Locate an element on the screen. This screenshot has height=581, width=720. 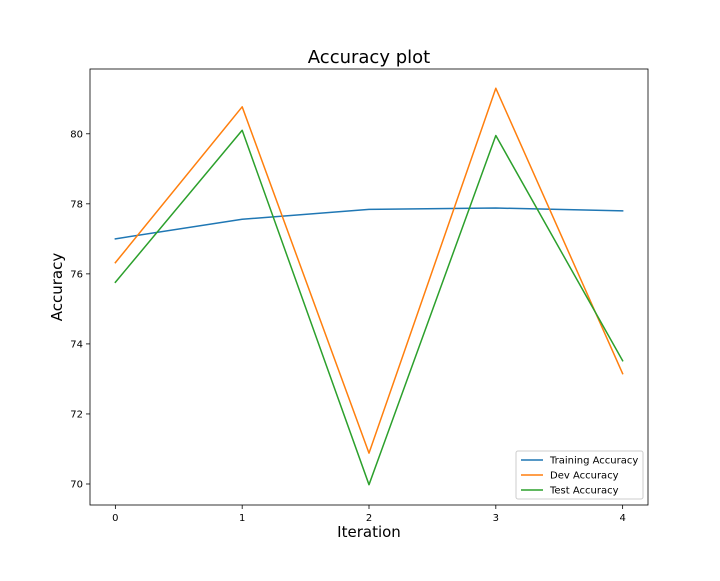
x-tick-label: 1 is located at coordinates (242, 518).